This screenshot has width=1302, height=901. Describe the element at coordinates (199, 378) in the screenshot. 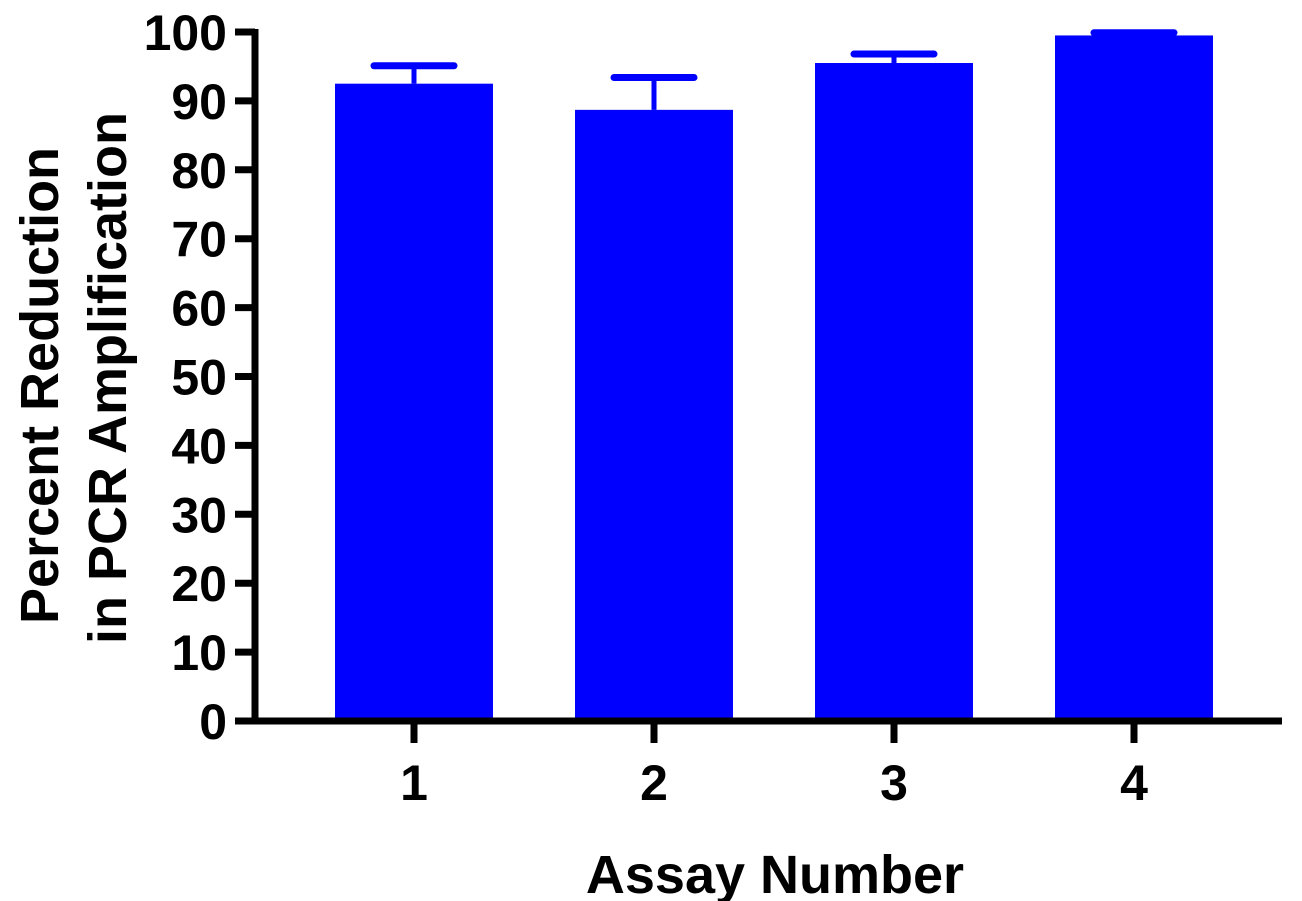

I see `y-tick-label-50: 50` at that location.